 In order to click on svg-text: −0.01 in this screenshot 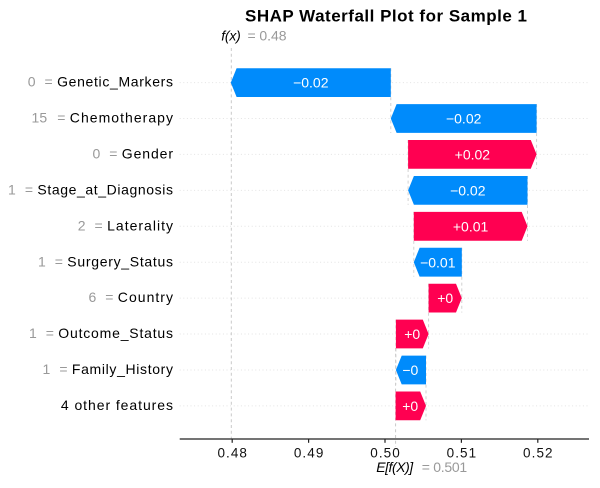, I will do `click(438, 262)`.